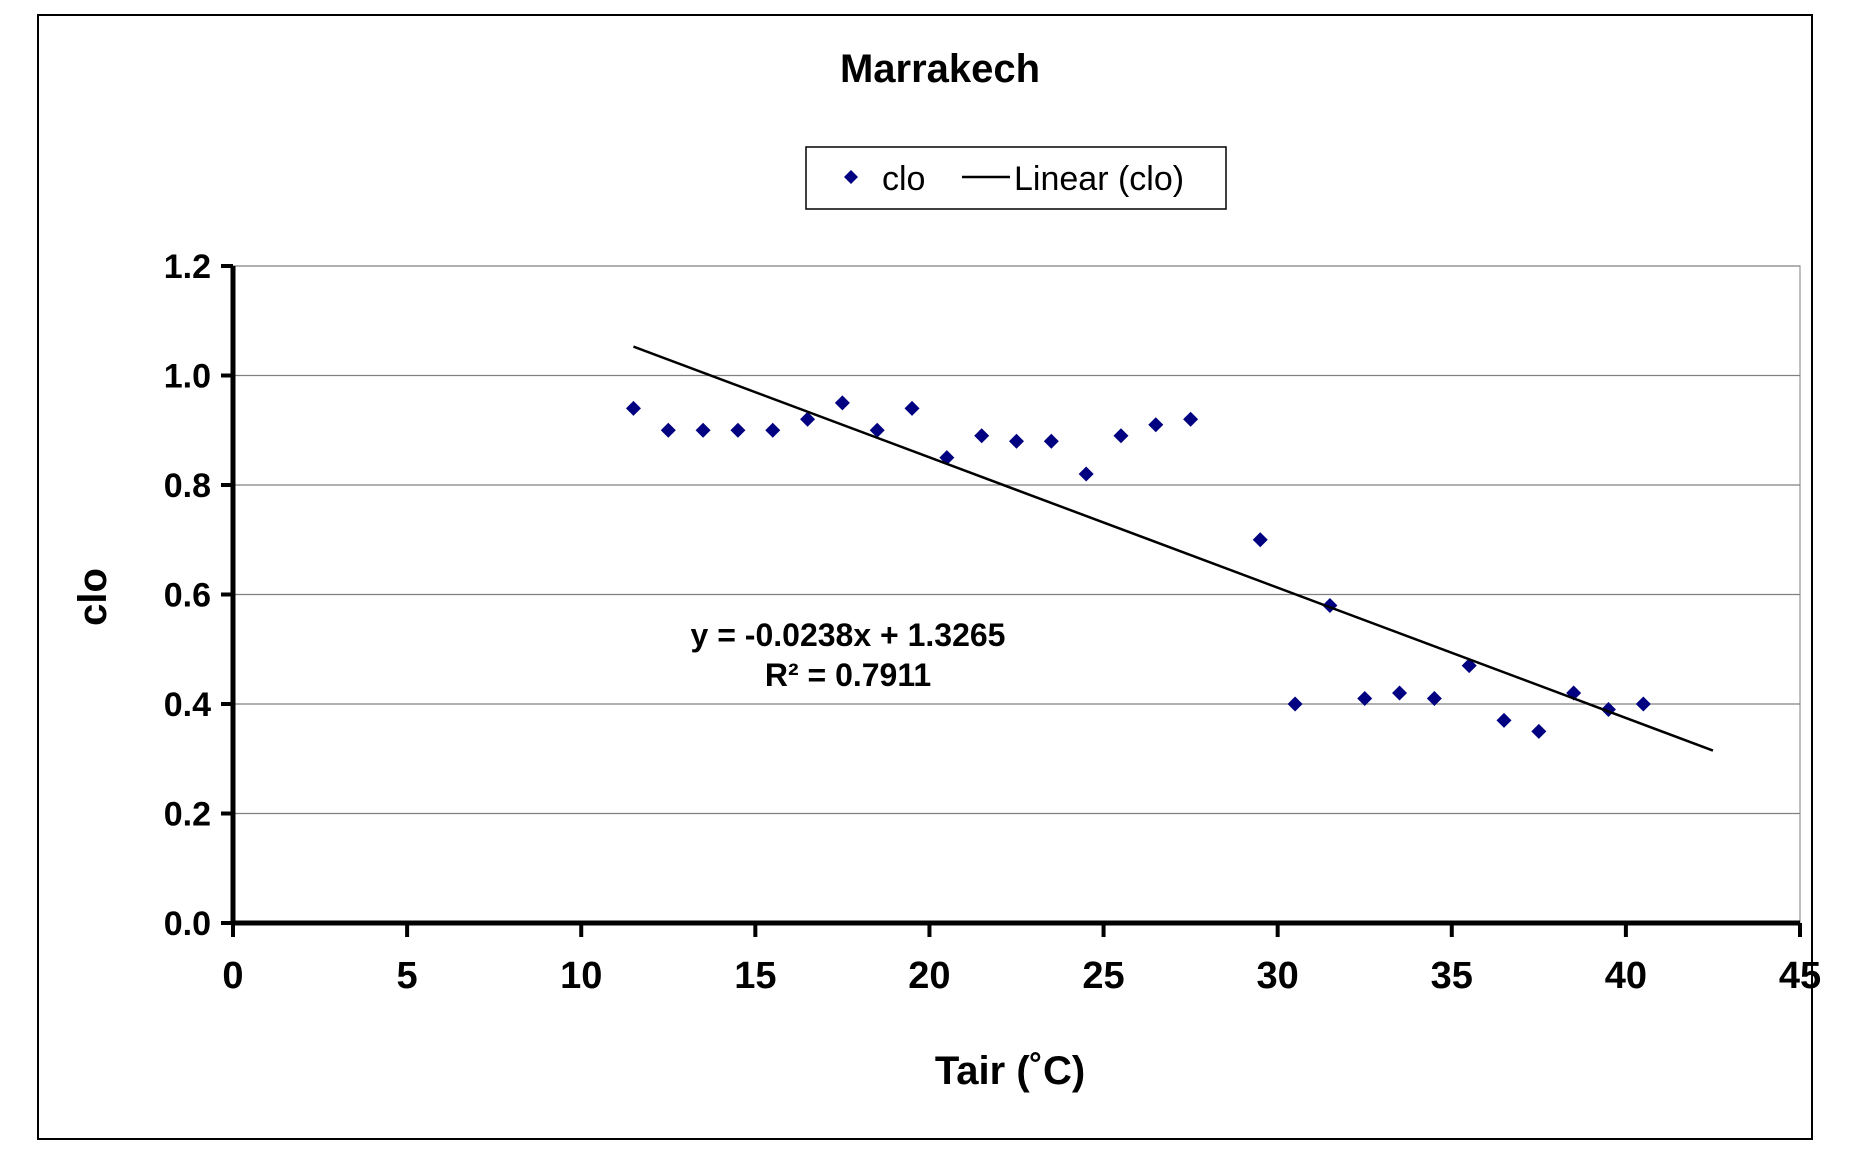 The height and width of the screenshot is (1163, 1855). Describe the element at coordinates (232, 976) in the screenshot. I see `x-tick-label: 0` at that location.